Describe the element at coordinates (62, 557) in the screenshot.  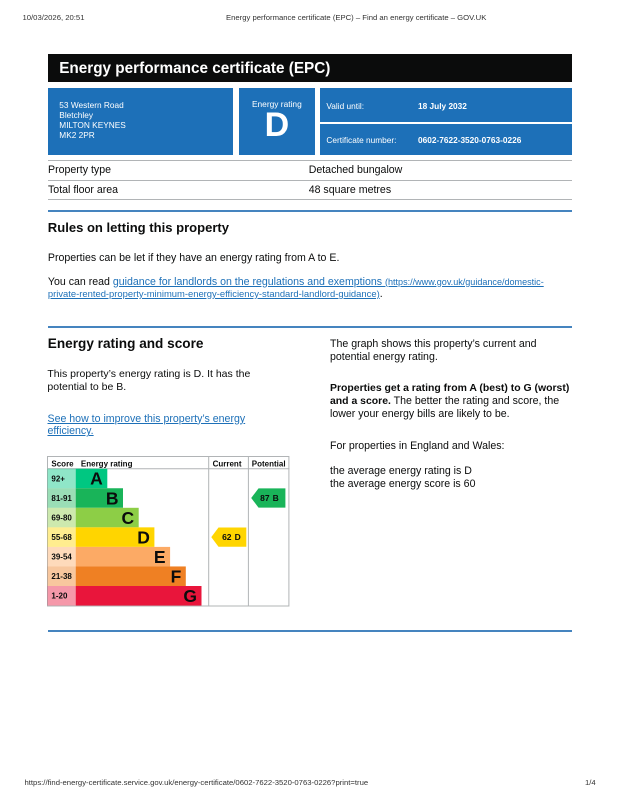
I see `svg-text: 39-54` at that location.